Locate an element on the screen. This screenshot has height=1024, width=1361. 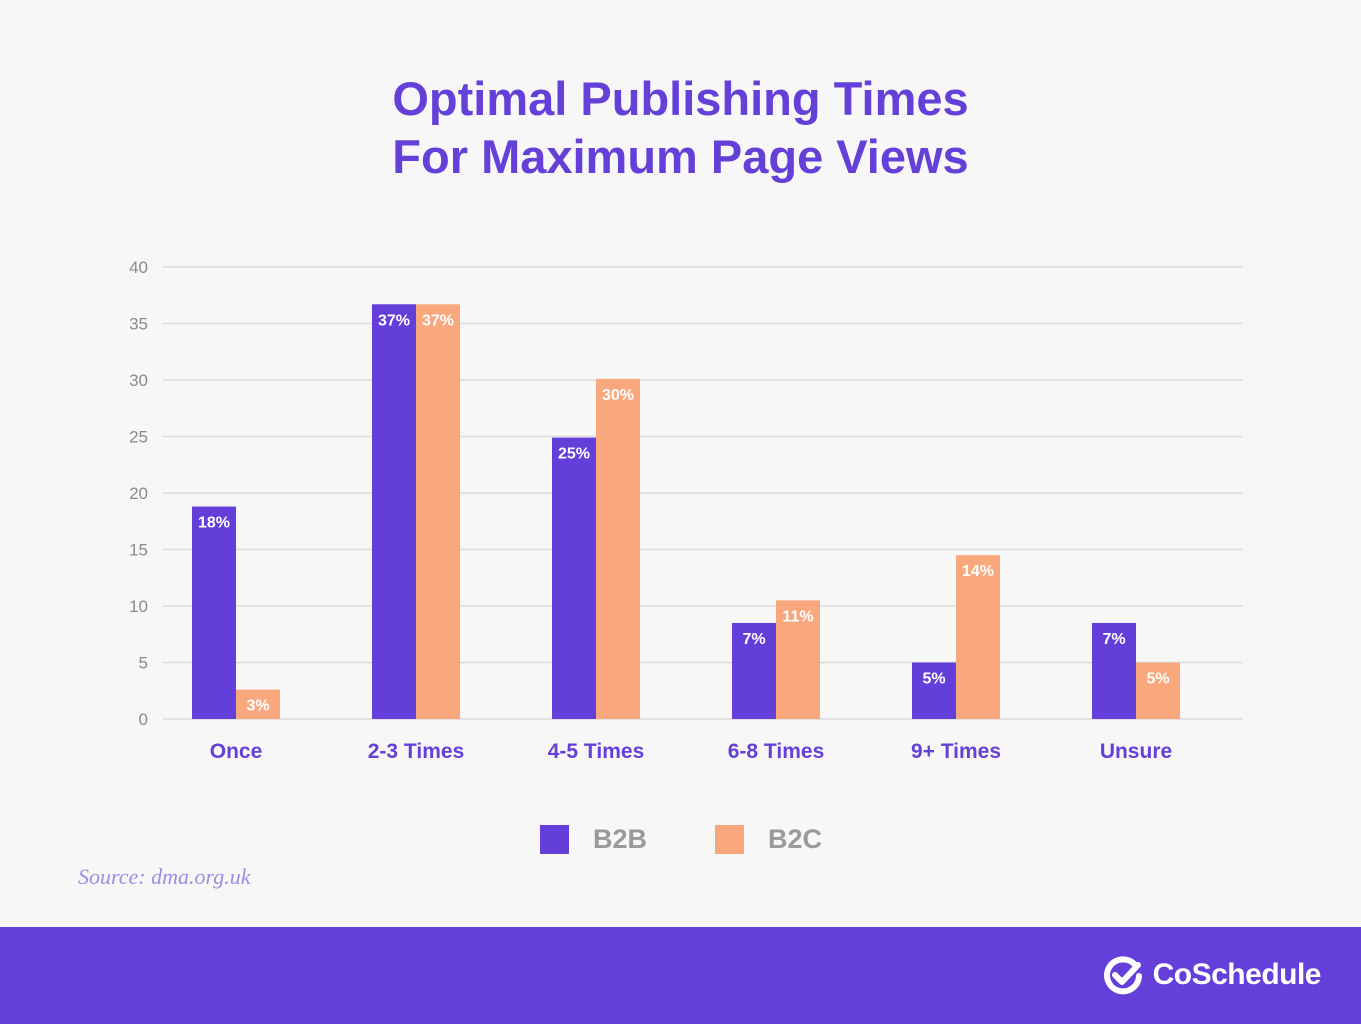
data-label: 3% is located at coordinates (257, 706).